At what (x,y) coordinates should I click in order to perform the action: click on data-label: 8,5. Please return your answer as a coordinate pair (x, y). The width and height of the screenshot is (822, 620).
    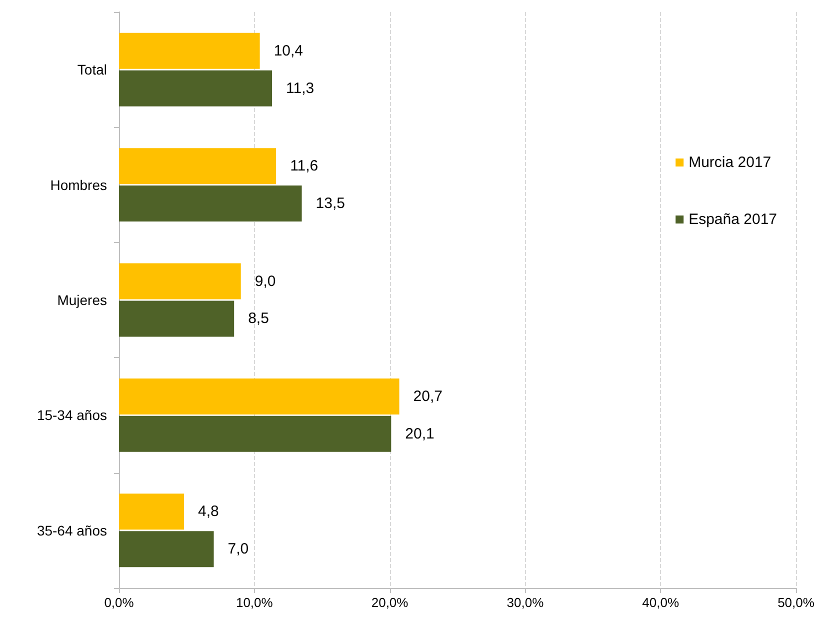
    Looking at the image, I should click on (258, 319).